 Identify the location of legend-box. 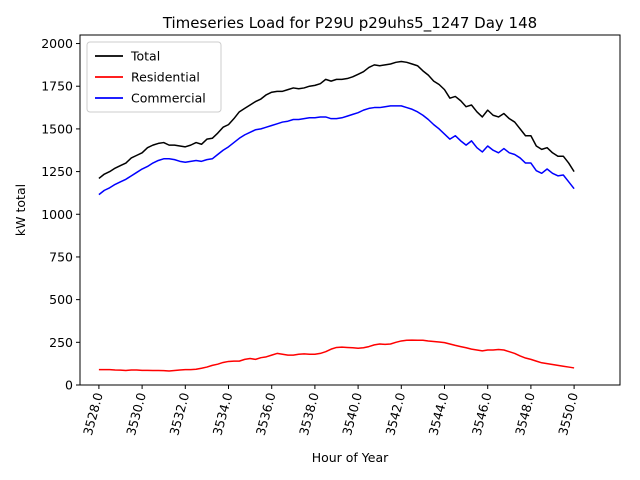
(154, 77).